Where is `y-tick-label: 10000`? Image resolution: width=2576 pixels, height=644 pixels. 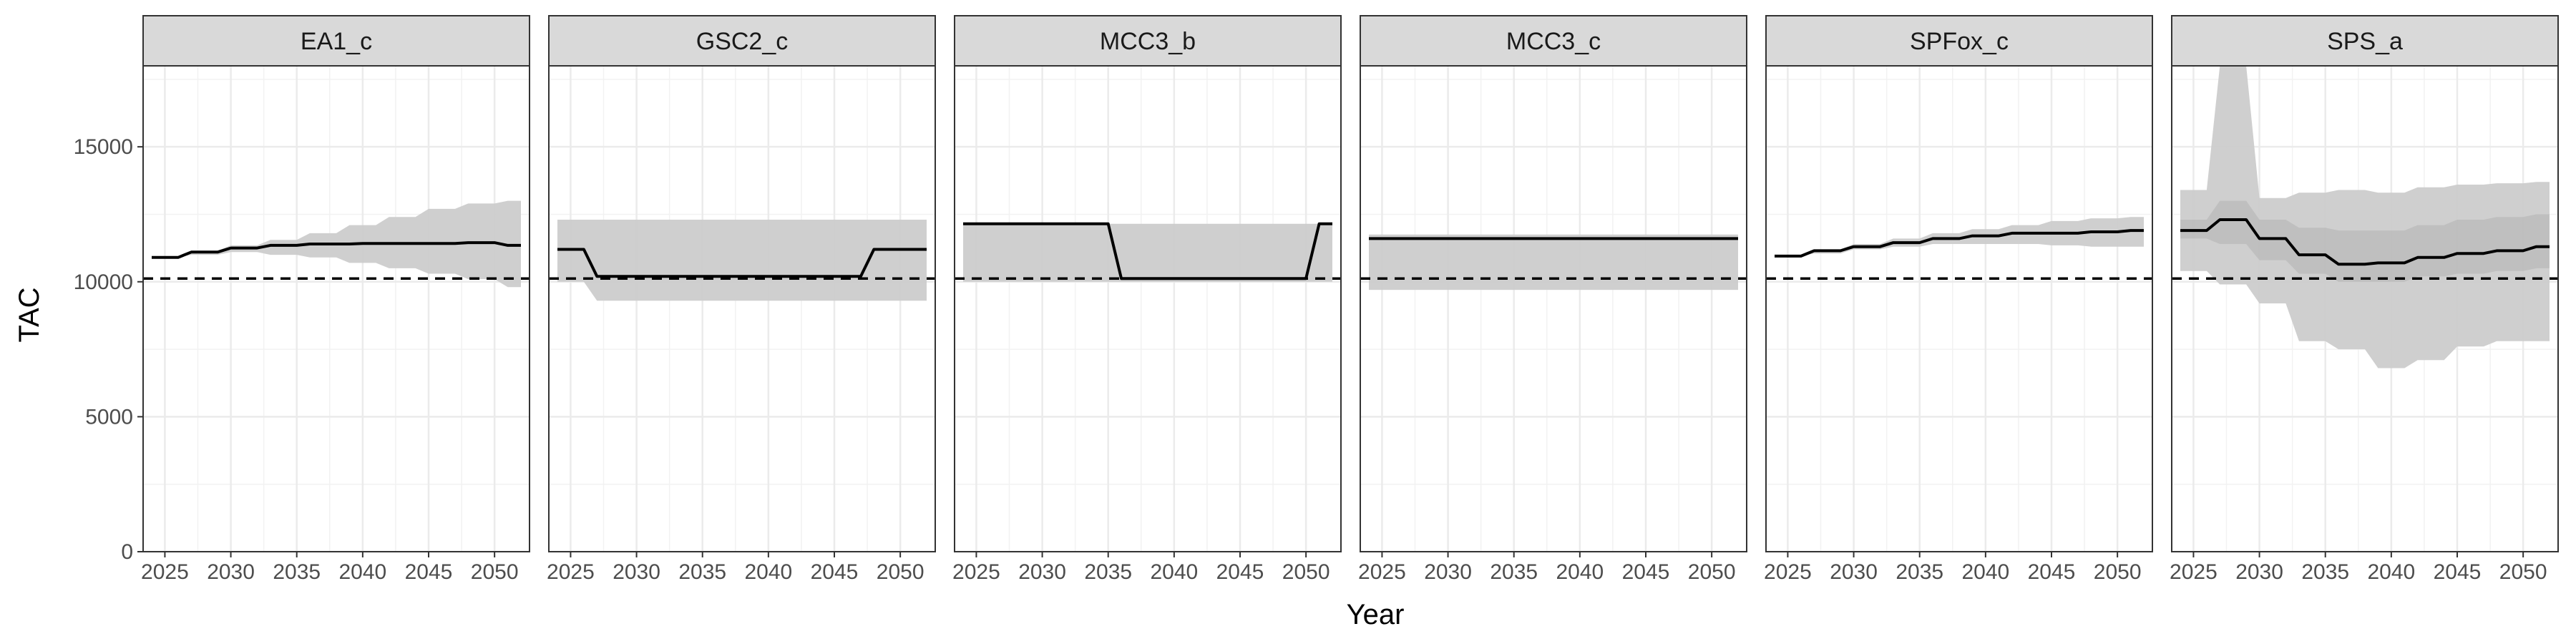 y-tick-label: 10000 is located at coordinates (103, 282).